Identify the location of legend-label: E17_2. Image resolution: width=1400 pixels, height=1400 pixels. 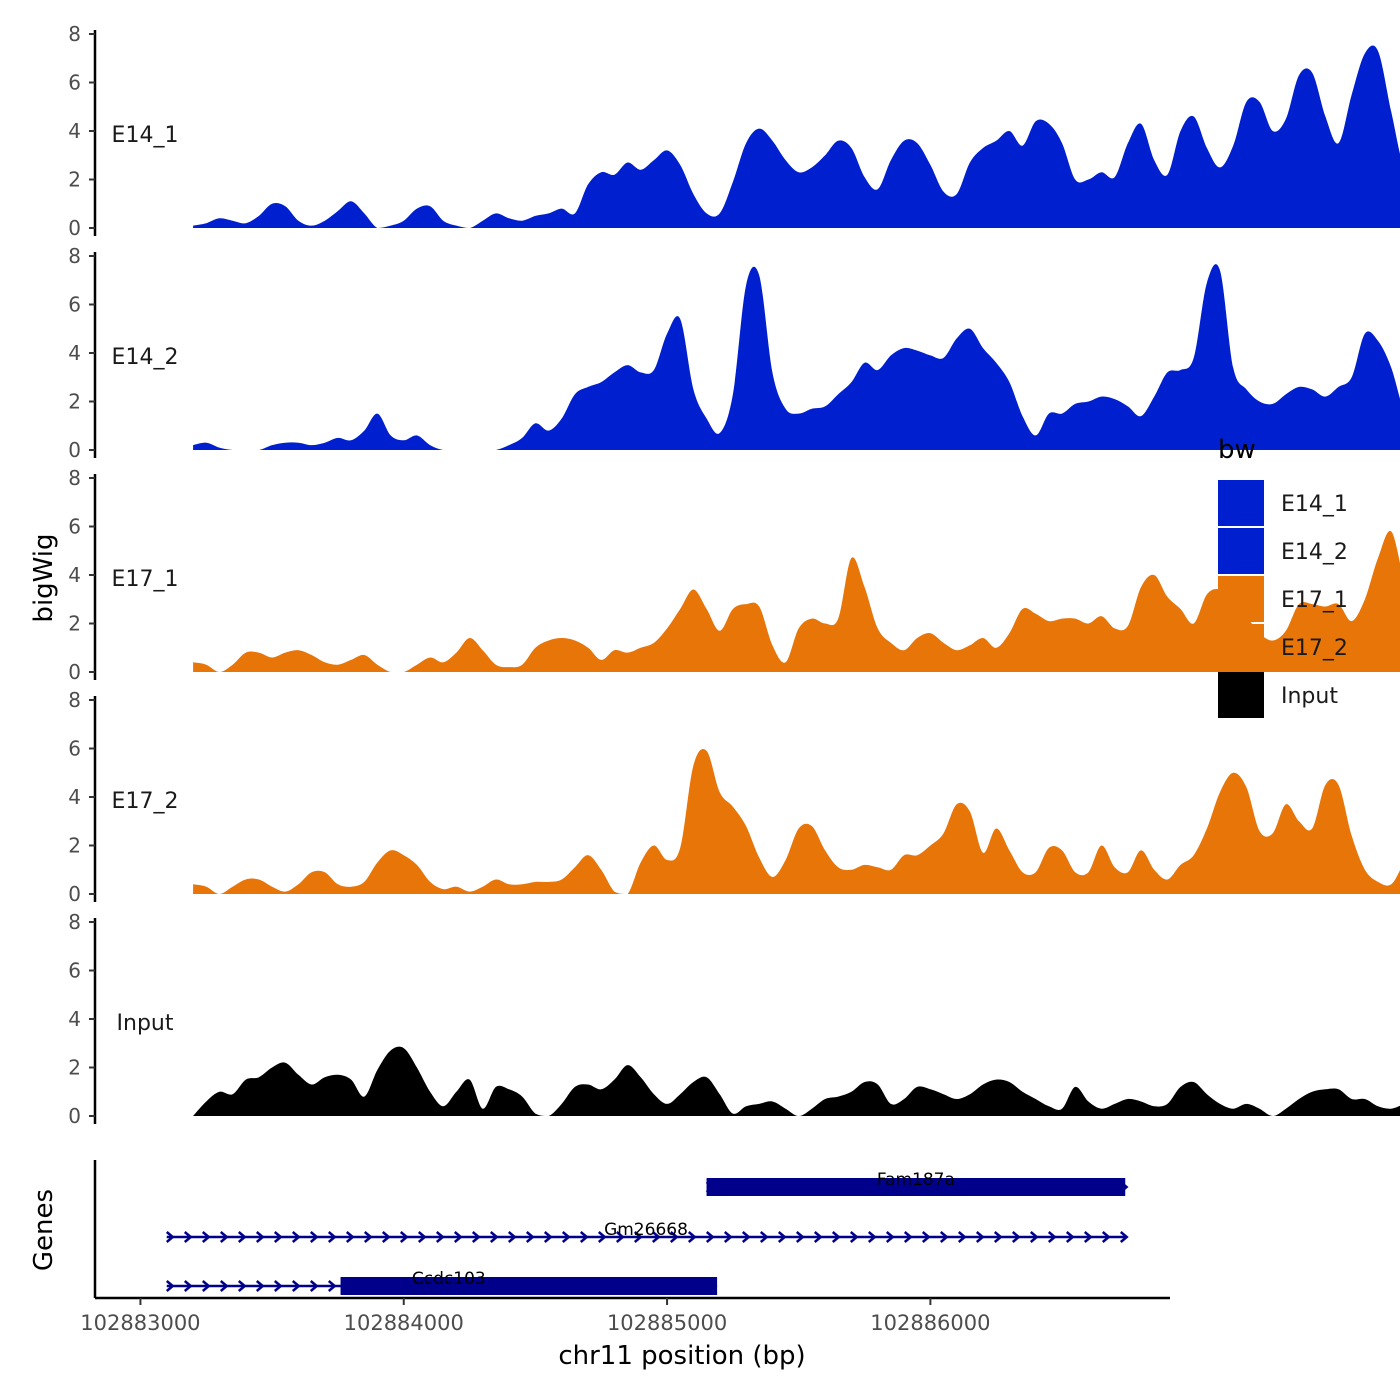
(1314, 648).